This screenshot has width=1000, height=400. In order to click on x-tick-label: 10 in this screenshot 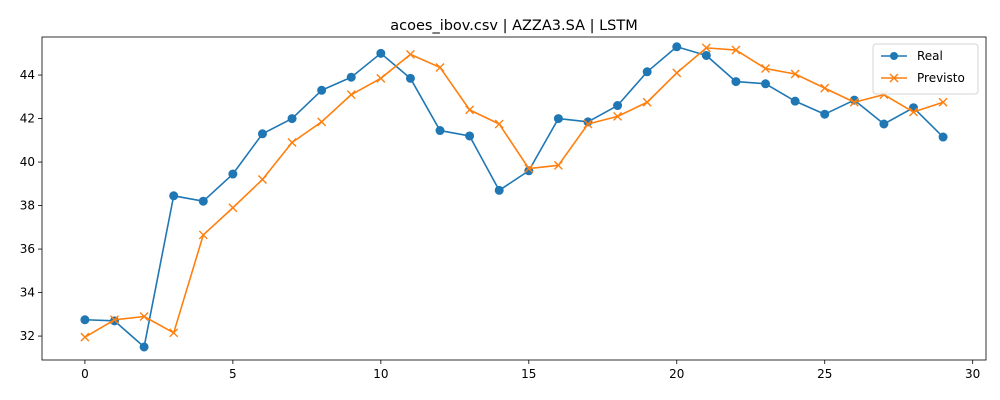, I will do `click(380, 374)`.